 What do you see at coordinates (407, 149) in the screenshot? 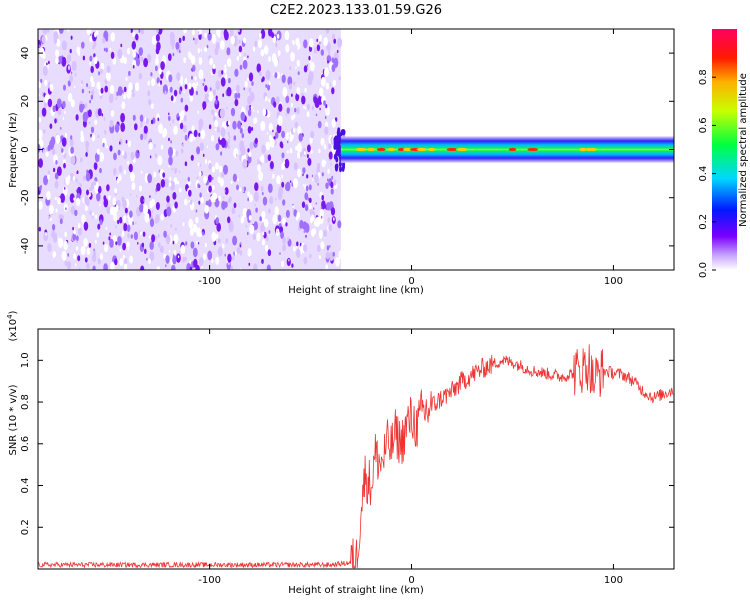
I see `signal-hotspot` at bounding box center [407, 149].